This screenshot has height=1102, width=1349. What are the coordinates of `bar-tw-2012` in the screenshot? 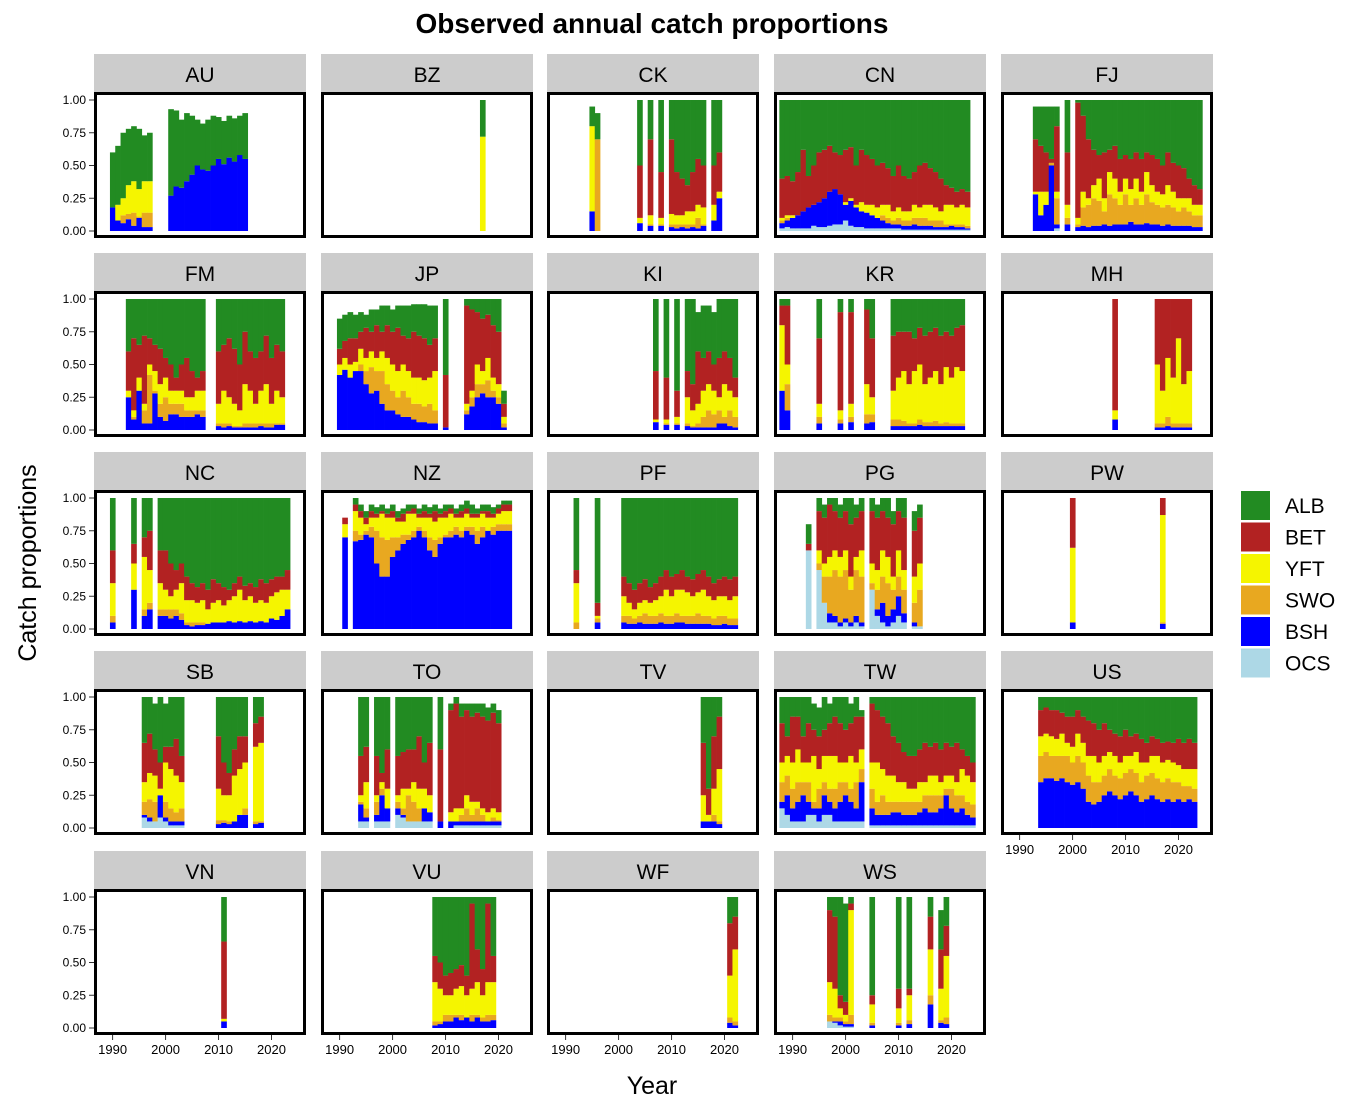 It's located at (909, 762).